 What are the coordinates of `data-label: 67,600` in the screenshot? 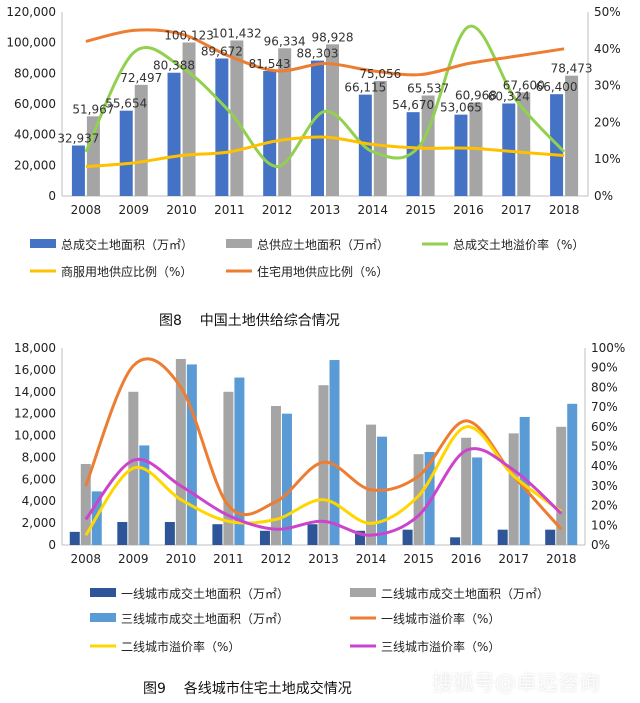 It's located at (524, 85).